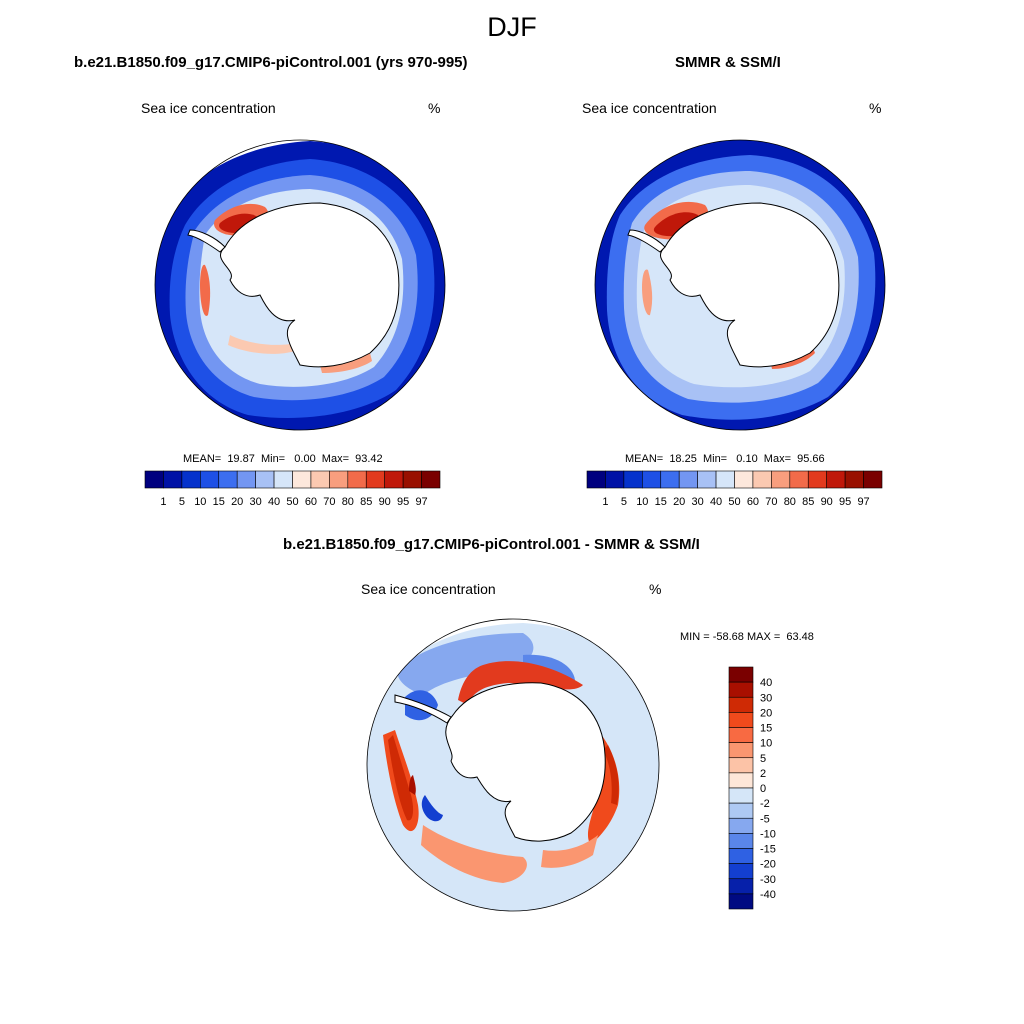 The width and height of the screenshot is (1024, 1024). I want to click on colorbar-model-tick-label: 70, so click(329, 502).